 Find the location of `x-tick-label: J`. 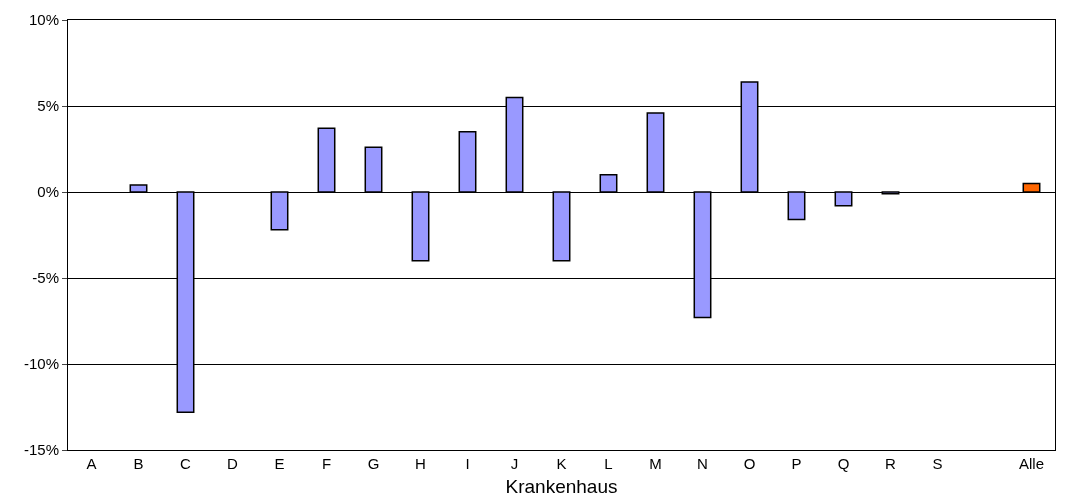

x-tick-label: J is located at coordinates (514, 463).